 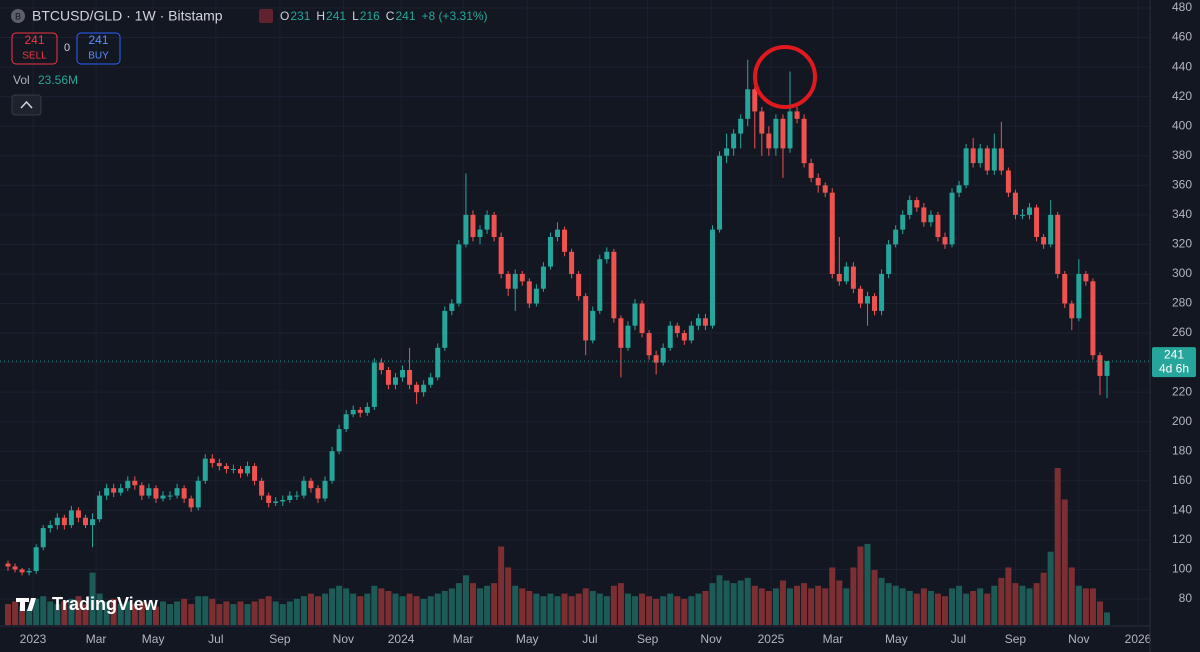 What do you see at coordinates (370, 16) in the screenshot?
I see `legend-value: 216` at bounding box center [370, 16].